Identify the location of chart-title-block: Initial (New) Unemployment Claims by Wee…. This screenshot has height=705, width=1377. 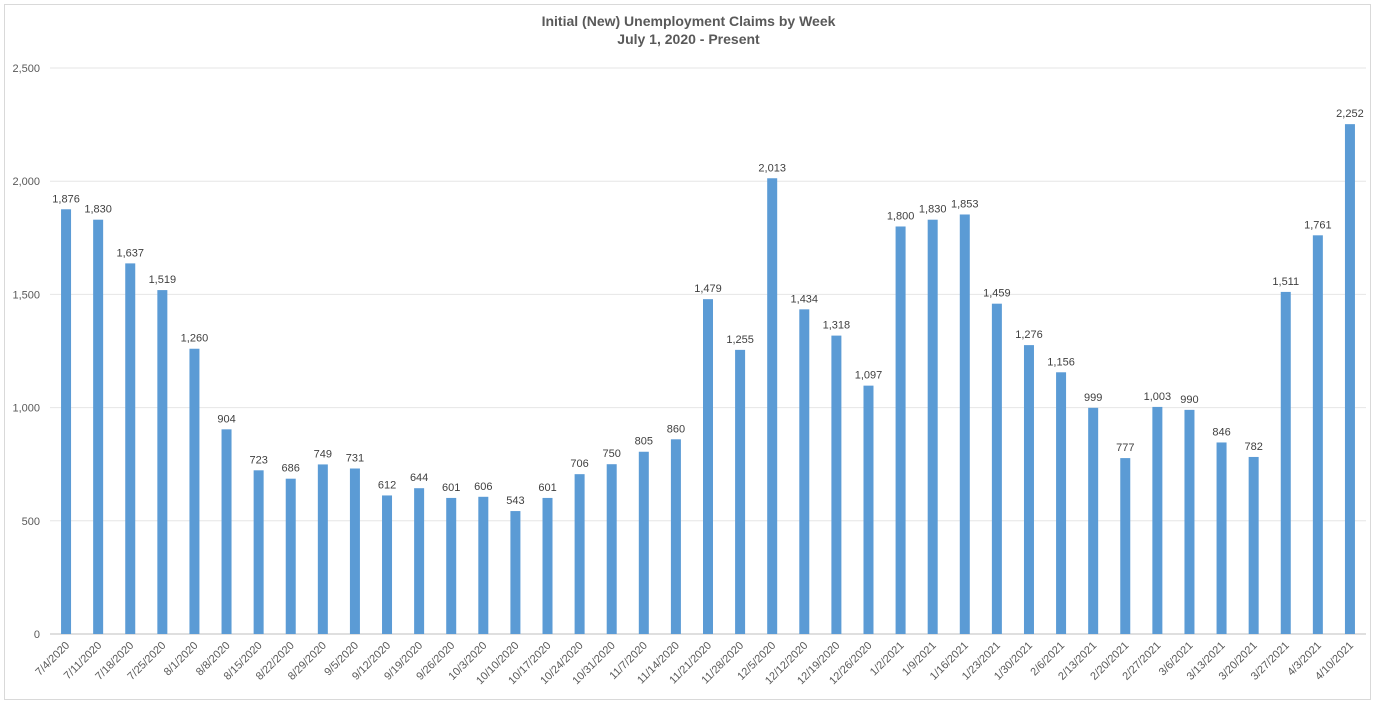
(688, 30).